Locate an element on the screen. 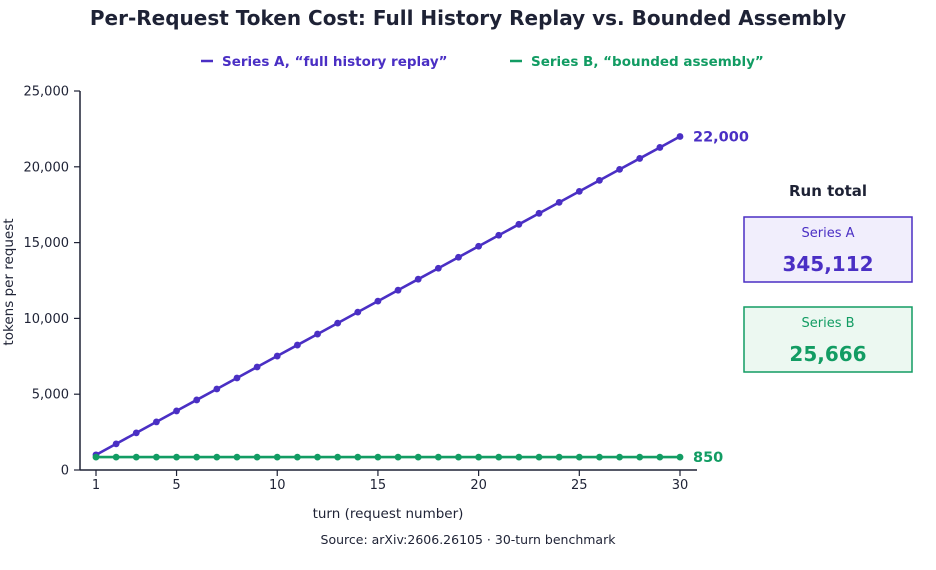  total-box-value-series-b: 25,666 is located at coordinates (827, 354).